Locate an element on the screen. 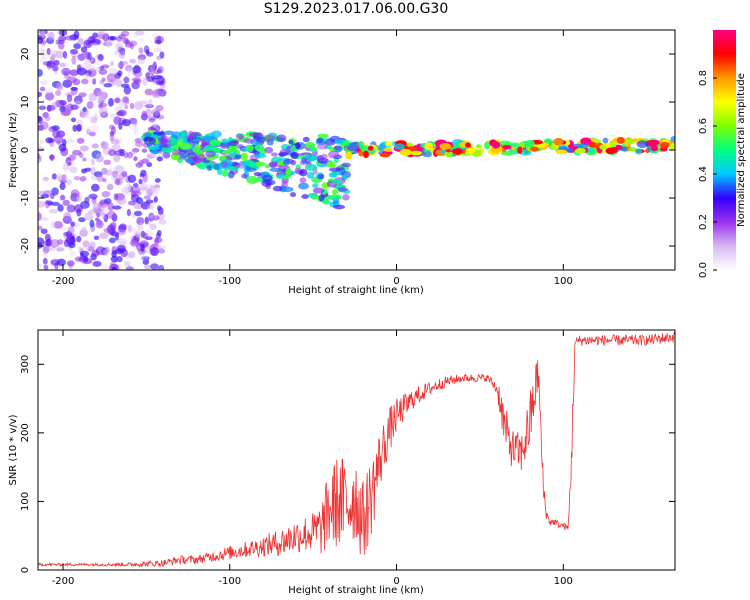 The width and height of the screenshot is (750, 600). spectrogram-y-tick-label: -10 is located at coordinates (25, 198).